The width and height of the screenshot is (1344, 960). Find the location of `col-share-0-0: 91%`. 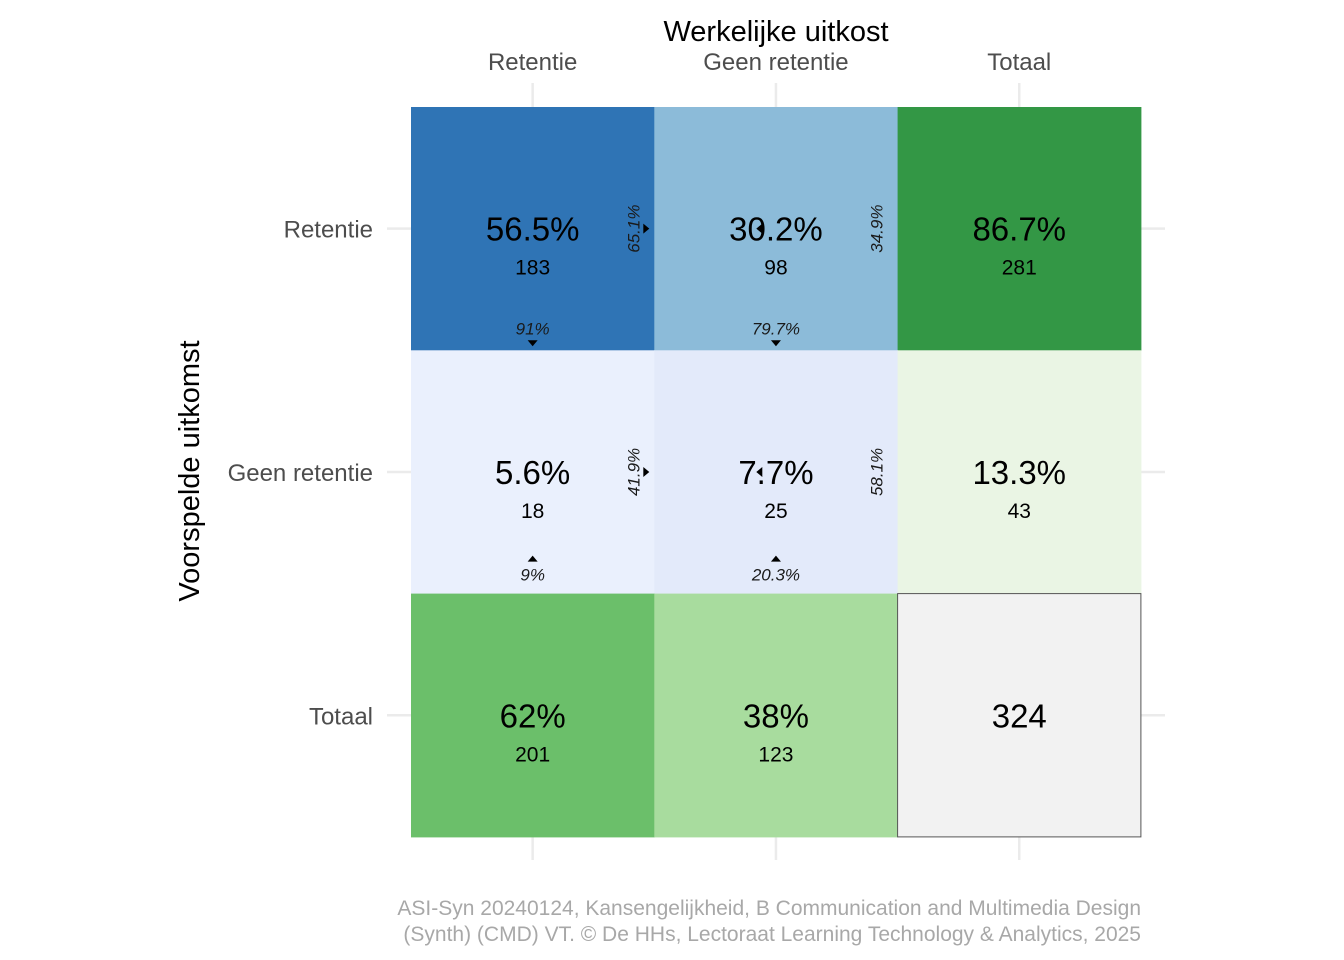

col-share-0-0: 91% is located at coordinates (533, 328).